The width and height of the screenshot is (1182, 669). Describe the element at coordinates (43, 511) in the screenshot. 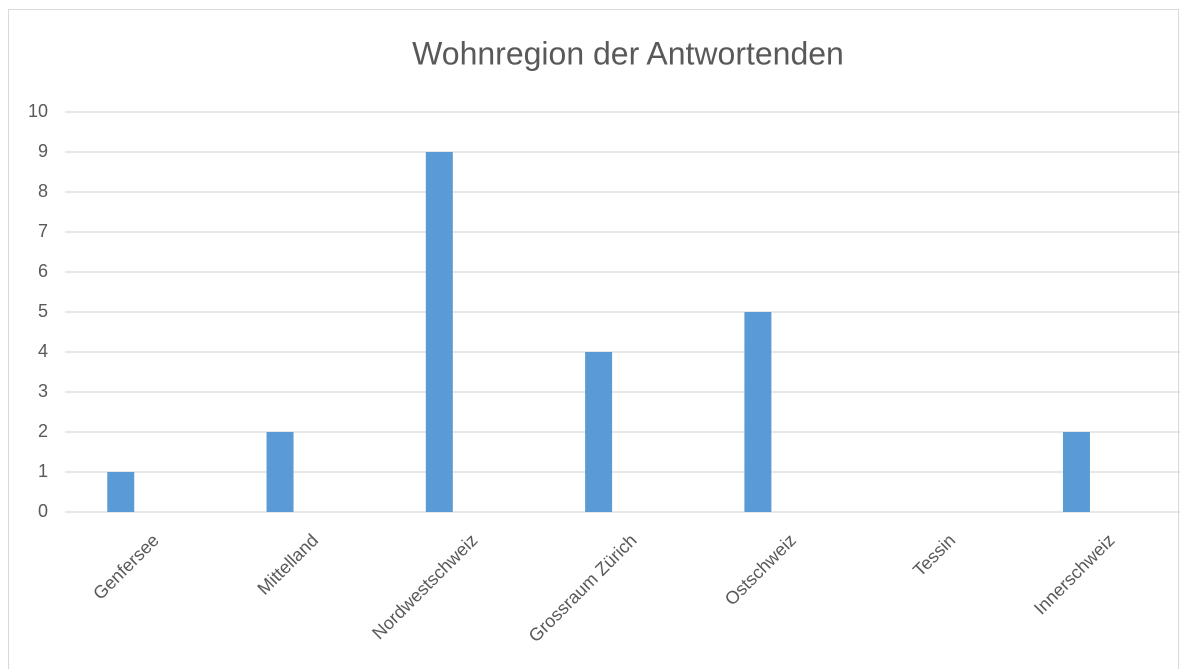

I see `y-tick-label: 0` at that location.